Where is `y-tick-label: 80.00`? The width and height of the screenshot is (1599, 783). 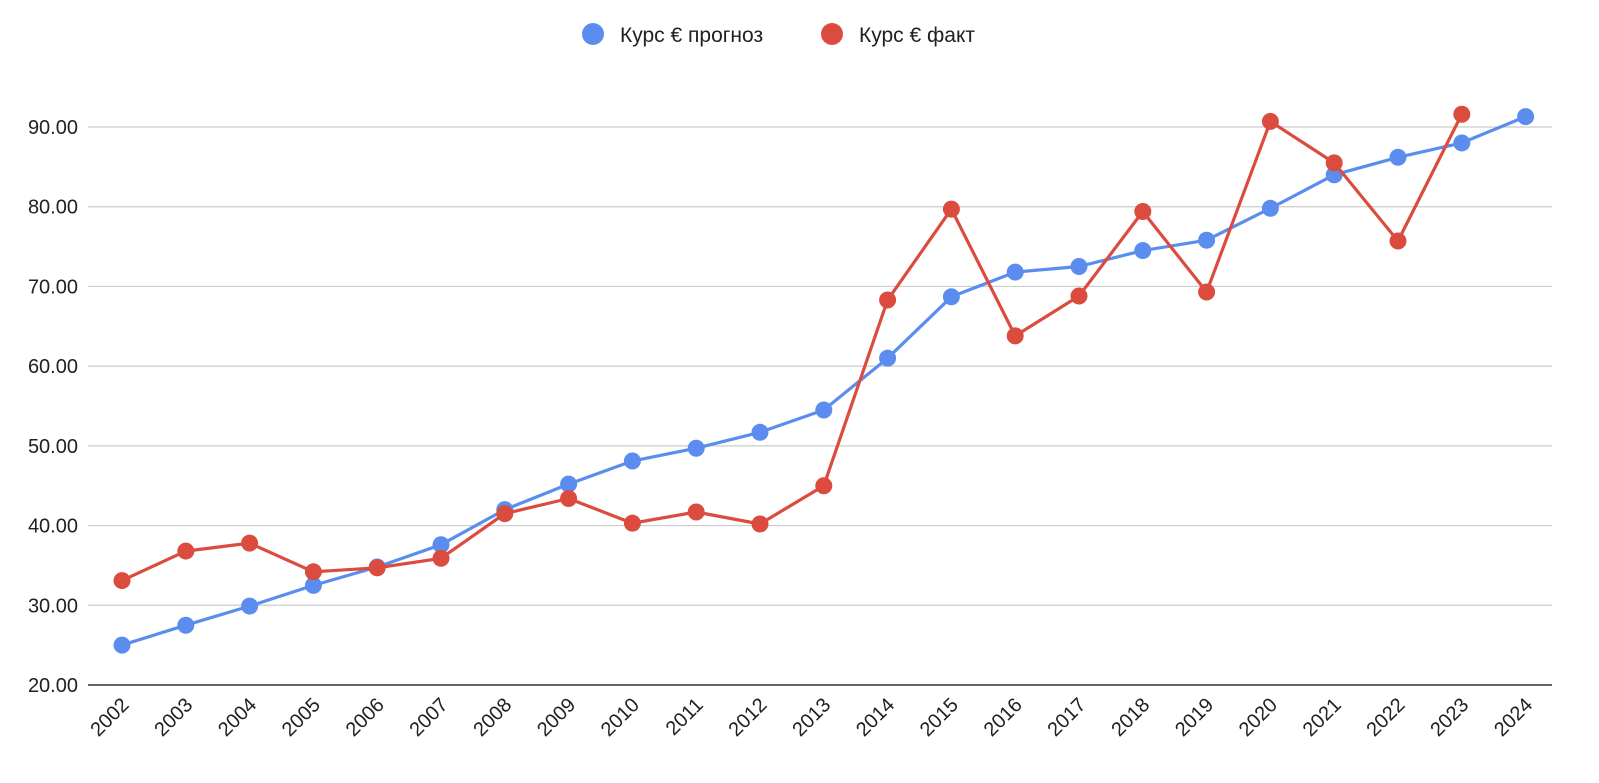
y-tick-label: 80.00 is located at coordinates (53, 208).